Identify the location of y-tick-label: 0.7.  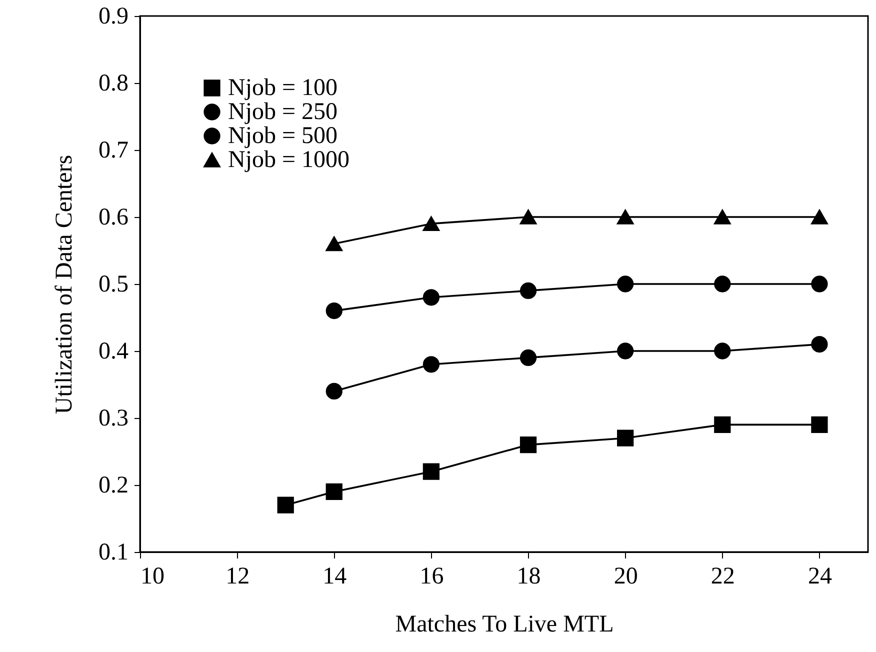
(113, 151).